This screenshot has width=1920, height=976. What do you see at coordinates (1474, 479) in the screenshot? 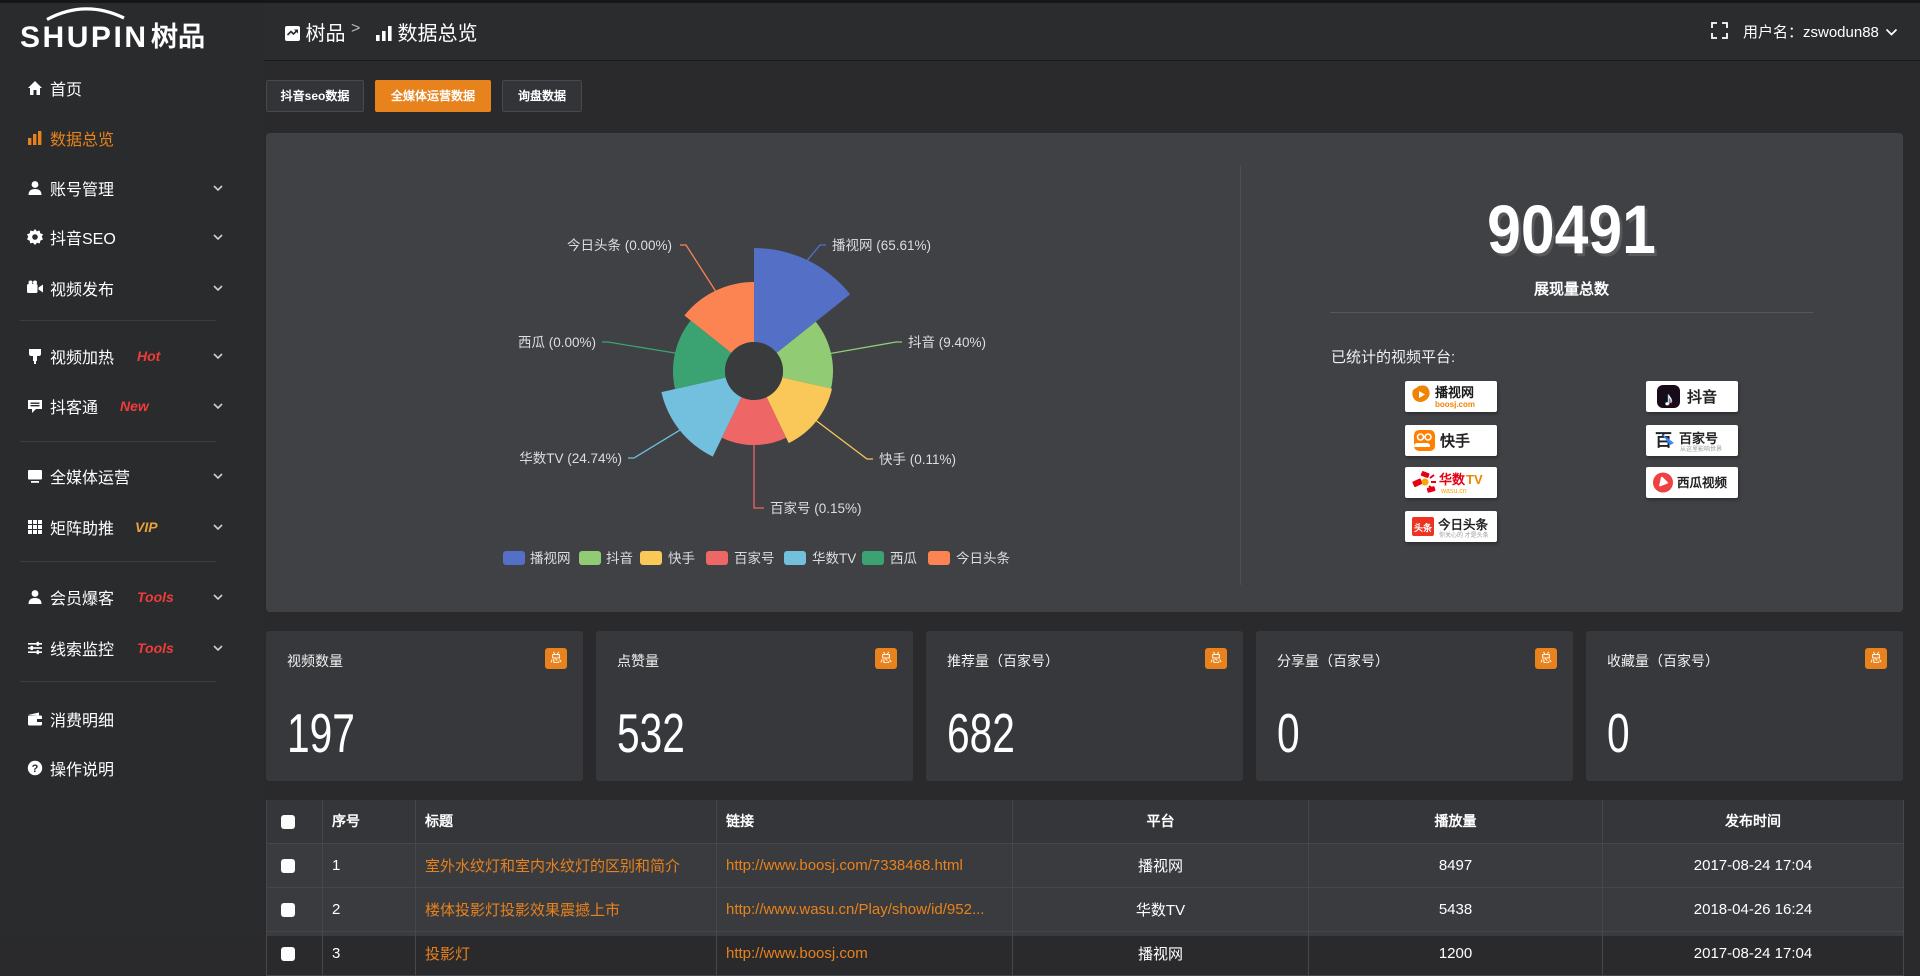
I see `svg-text: TV` at bounding box center [1474, 479].